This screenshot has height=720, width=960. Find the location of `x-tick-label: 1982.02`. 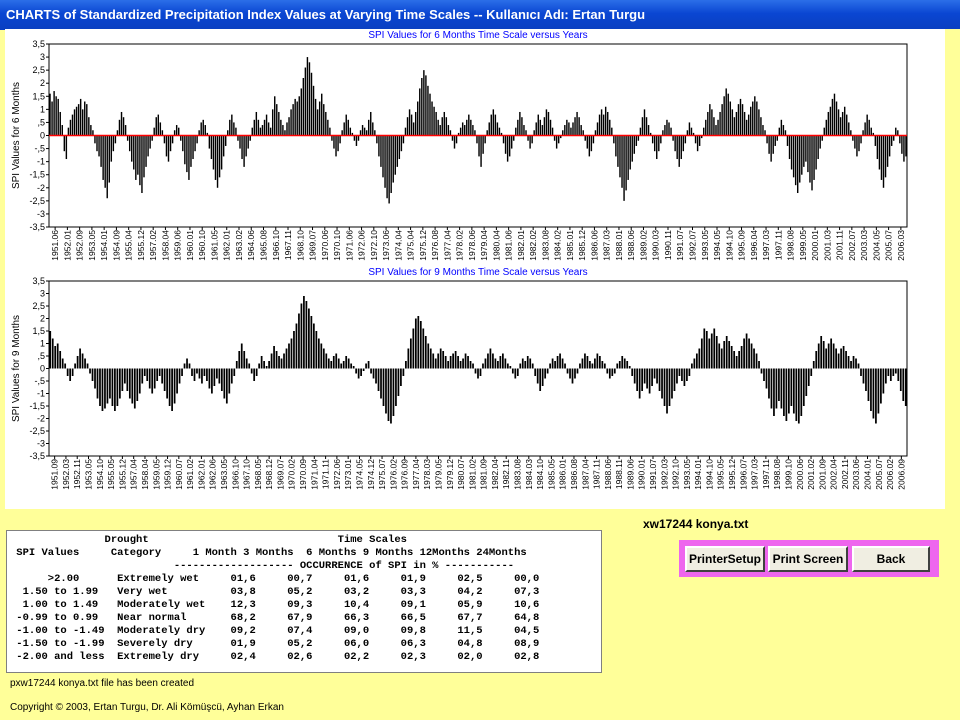

x-tick-label: 1982.02 is located at coordinates (533, 245).